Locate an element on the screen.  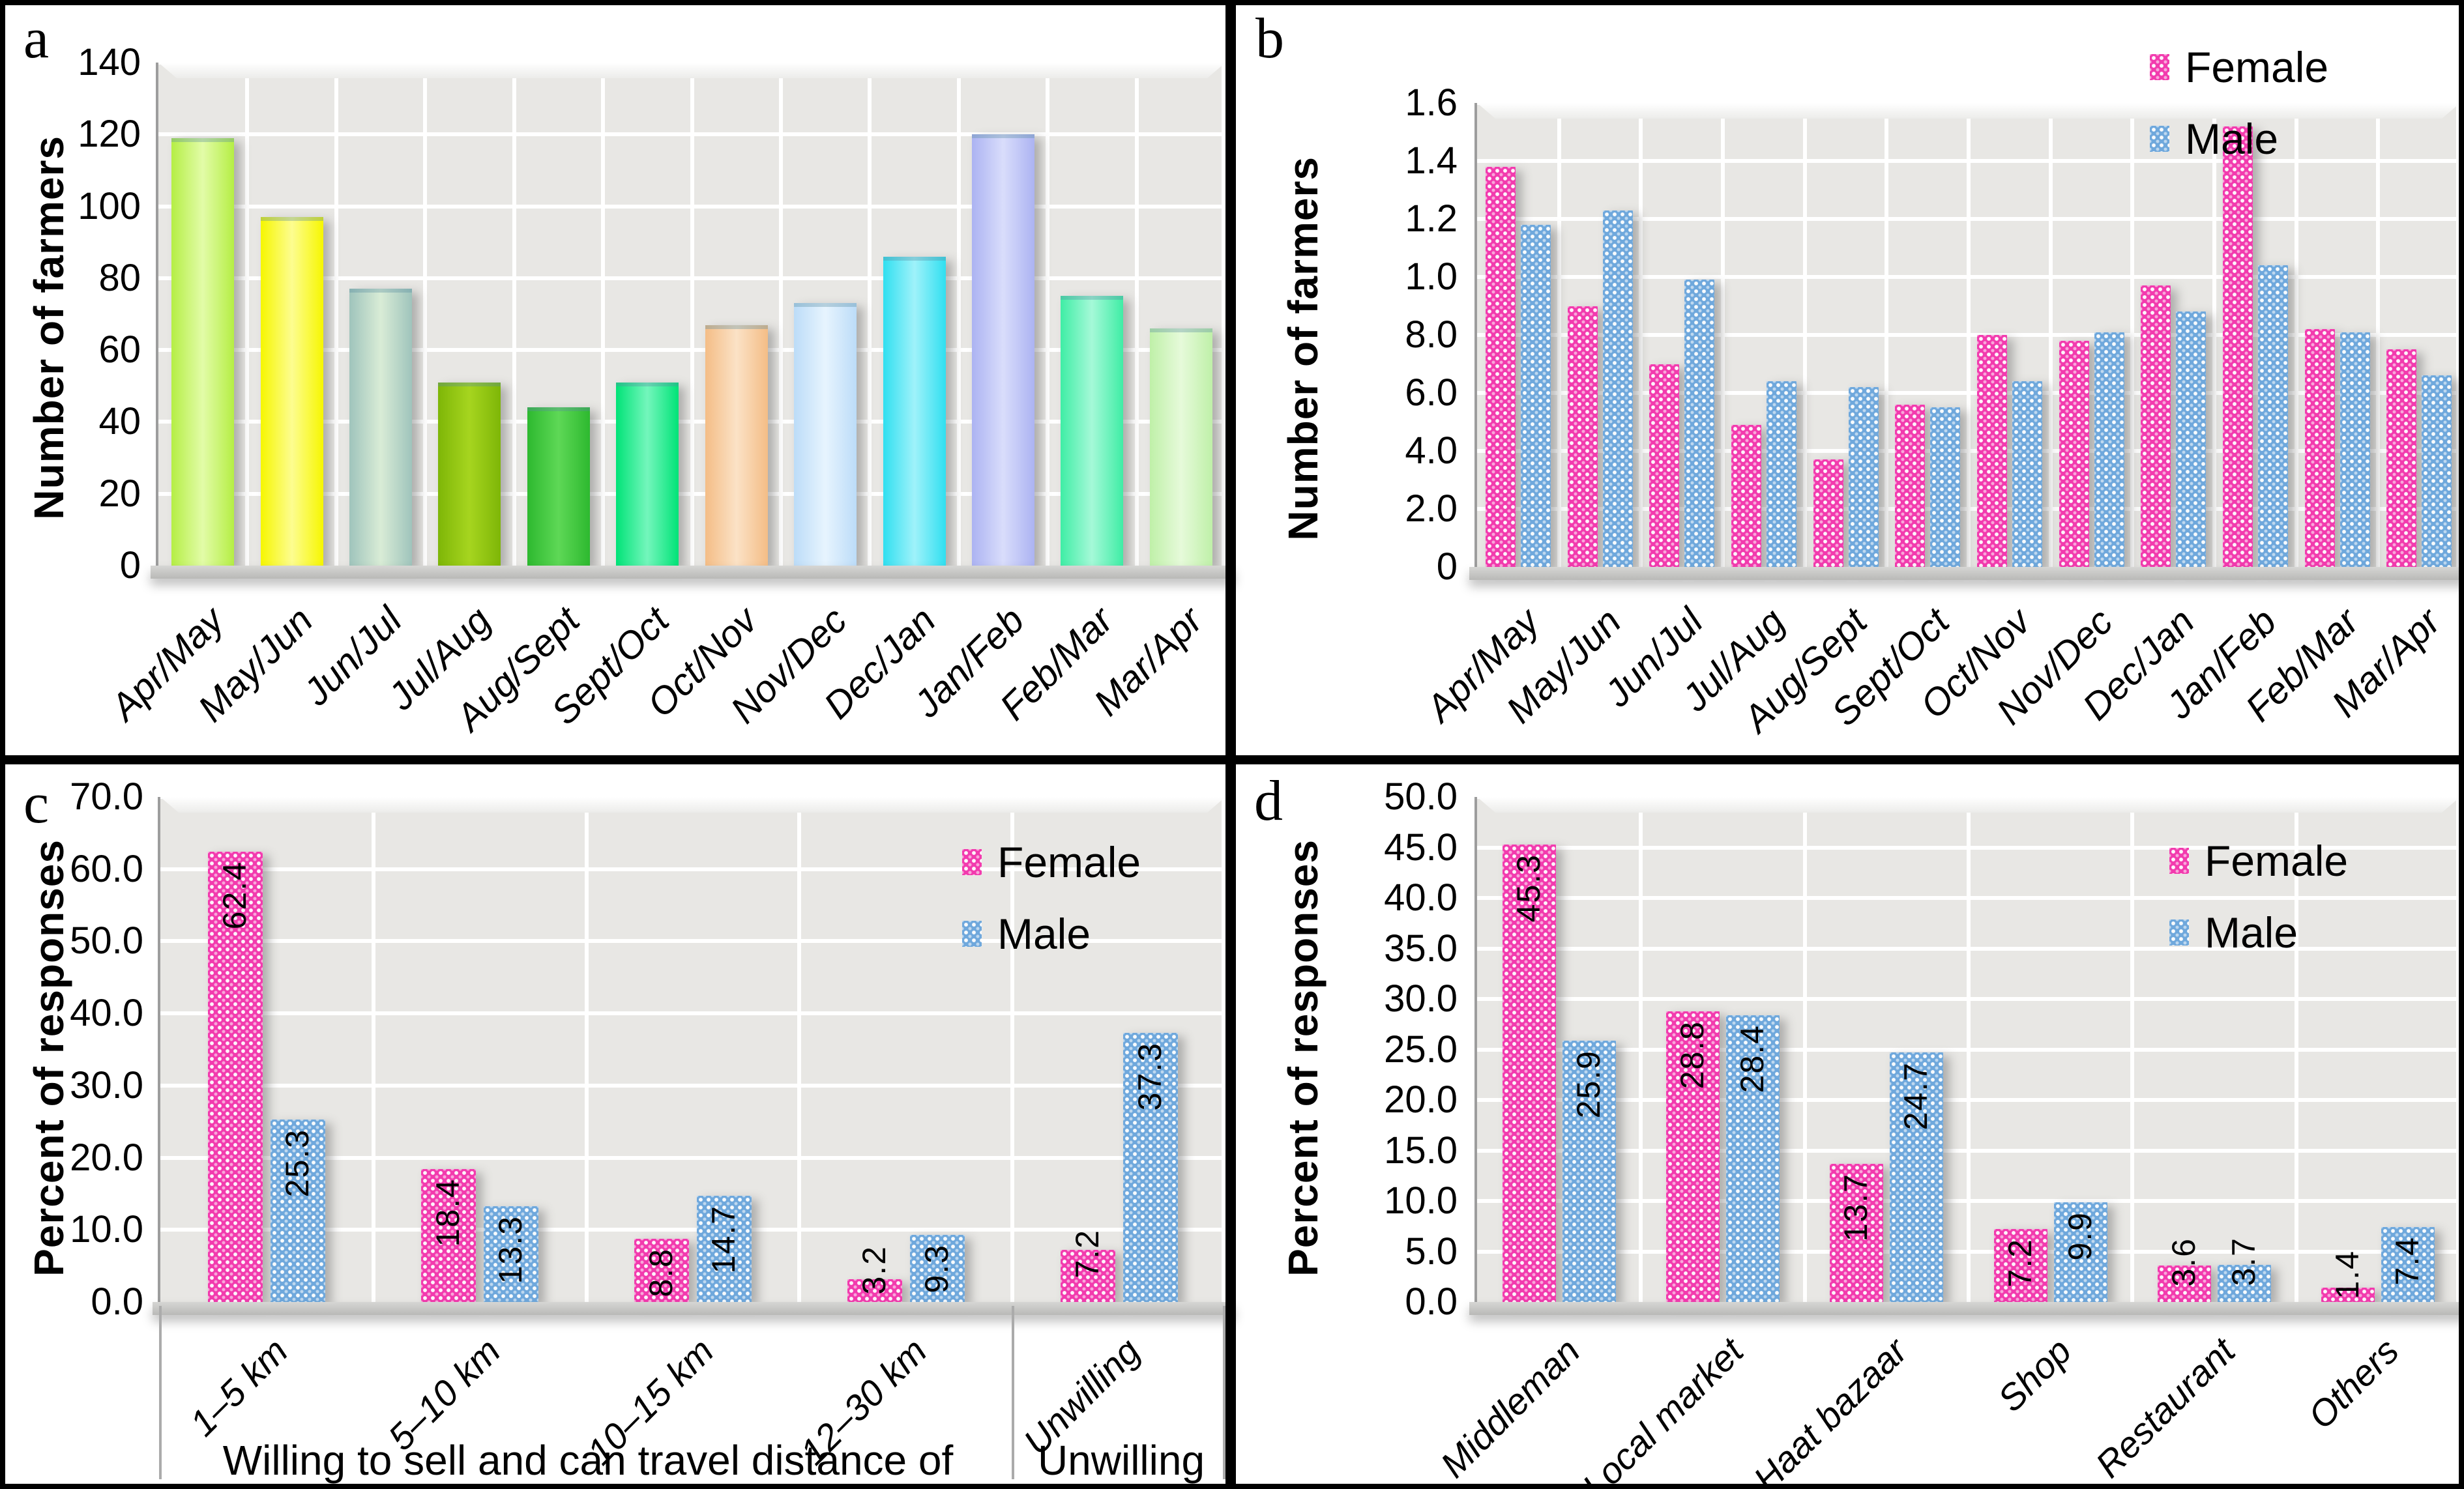
legend-label-male: Male is located at coordinates (1044, 934).